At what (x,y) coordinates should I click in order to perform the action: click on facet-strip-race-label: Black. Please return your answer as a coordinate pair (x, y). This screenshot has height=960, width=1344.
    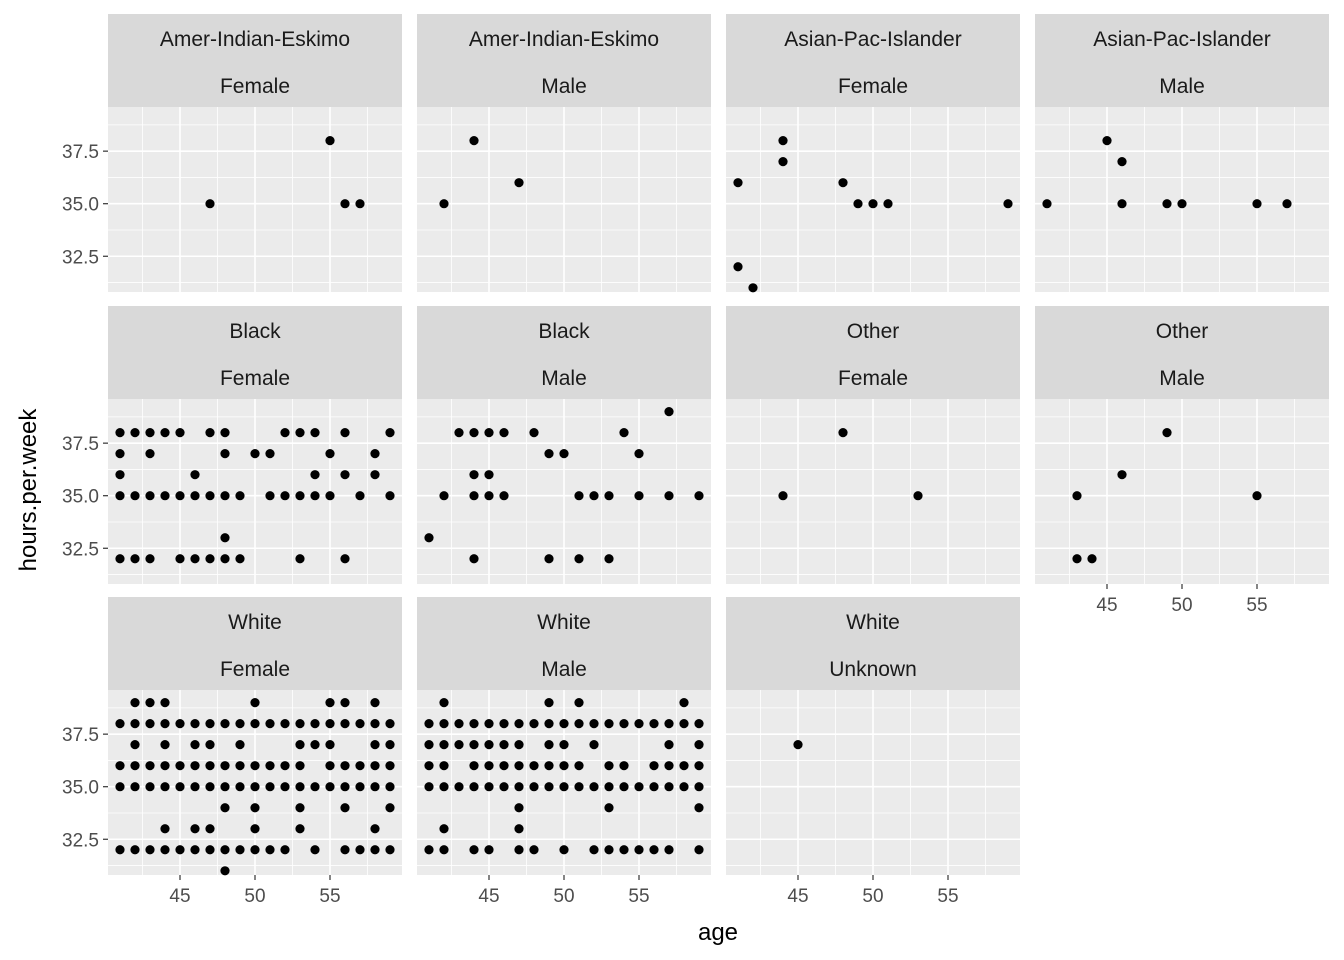
    Looking at the image, I should click on (564, 331).